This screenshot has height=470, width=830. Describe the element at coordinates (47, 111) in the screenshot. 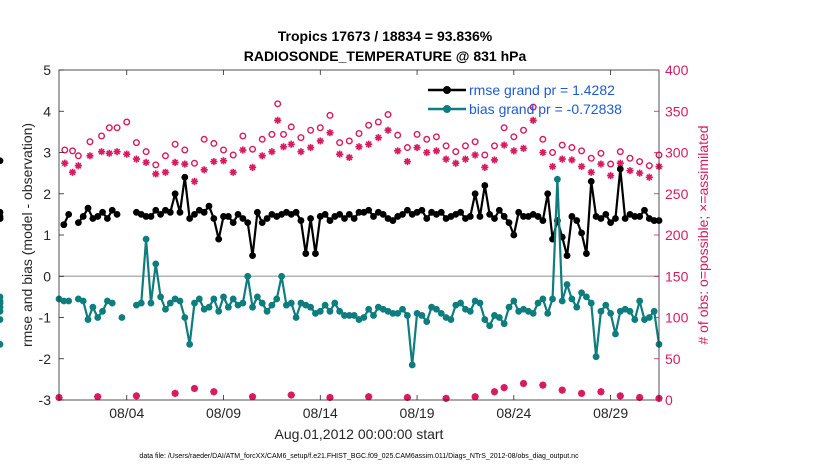

I see `y-left-tick-label: 4` at that location.